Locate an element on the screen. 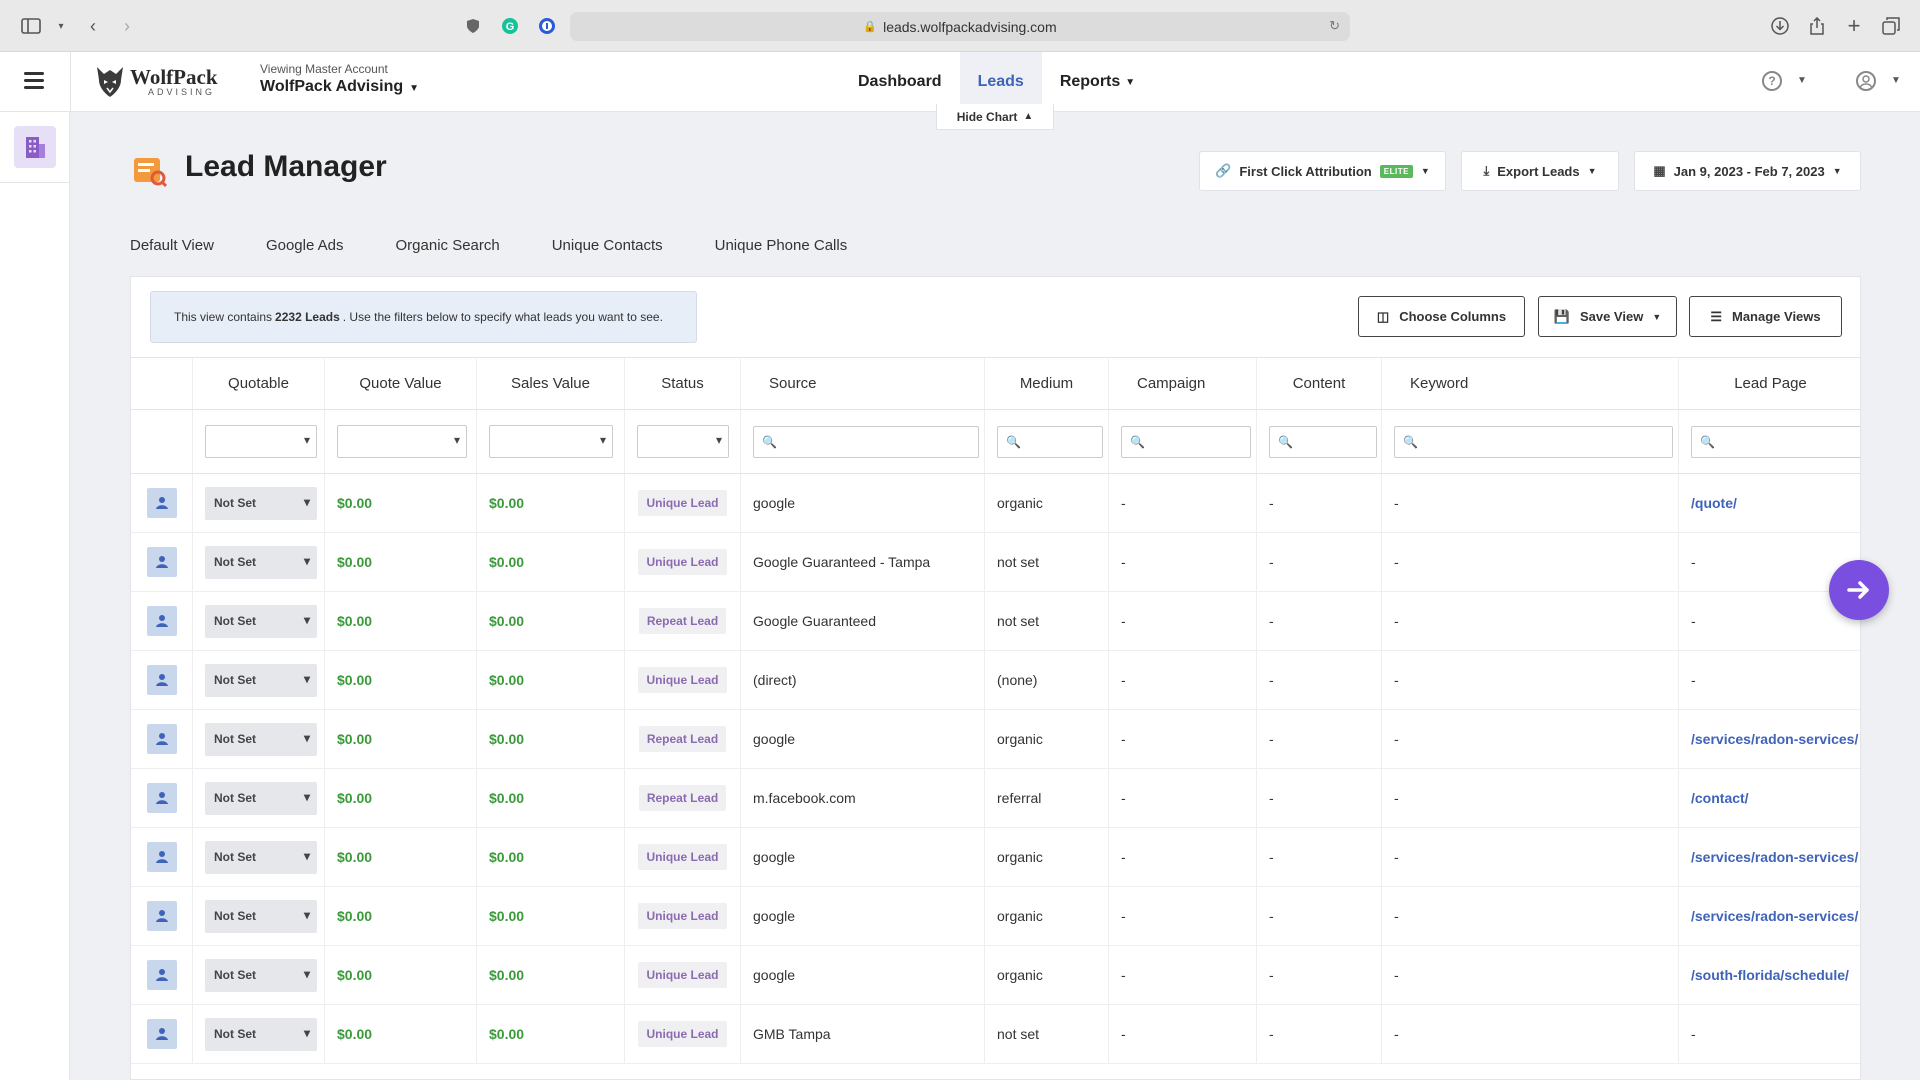  keyword-search-field is located at coordinates (1543, 441).